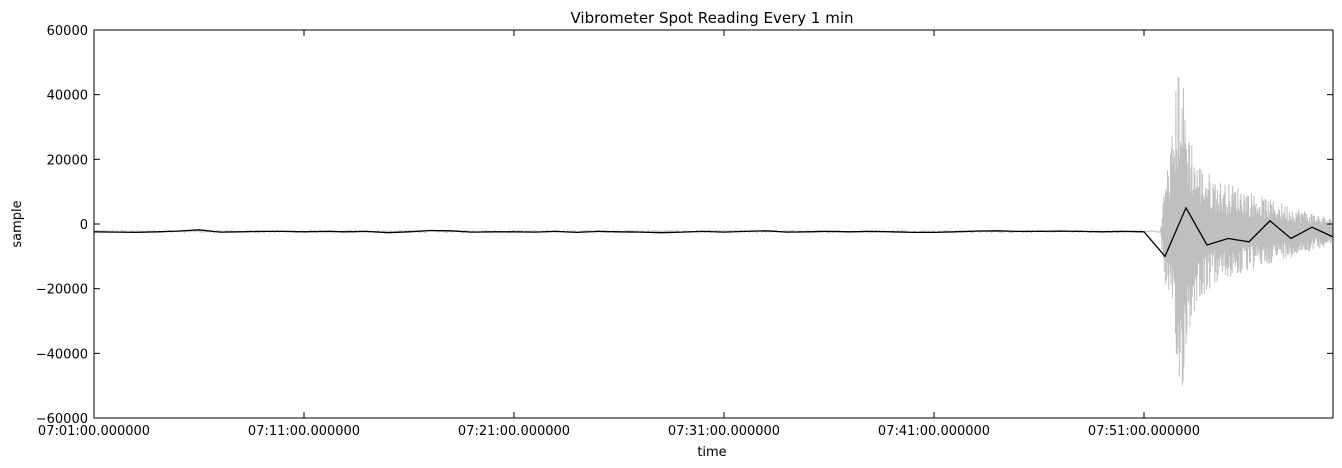 The height and width of the screenshot is (468, 1342). I want to click on y-tick-label: −20000, so click(62, 290).